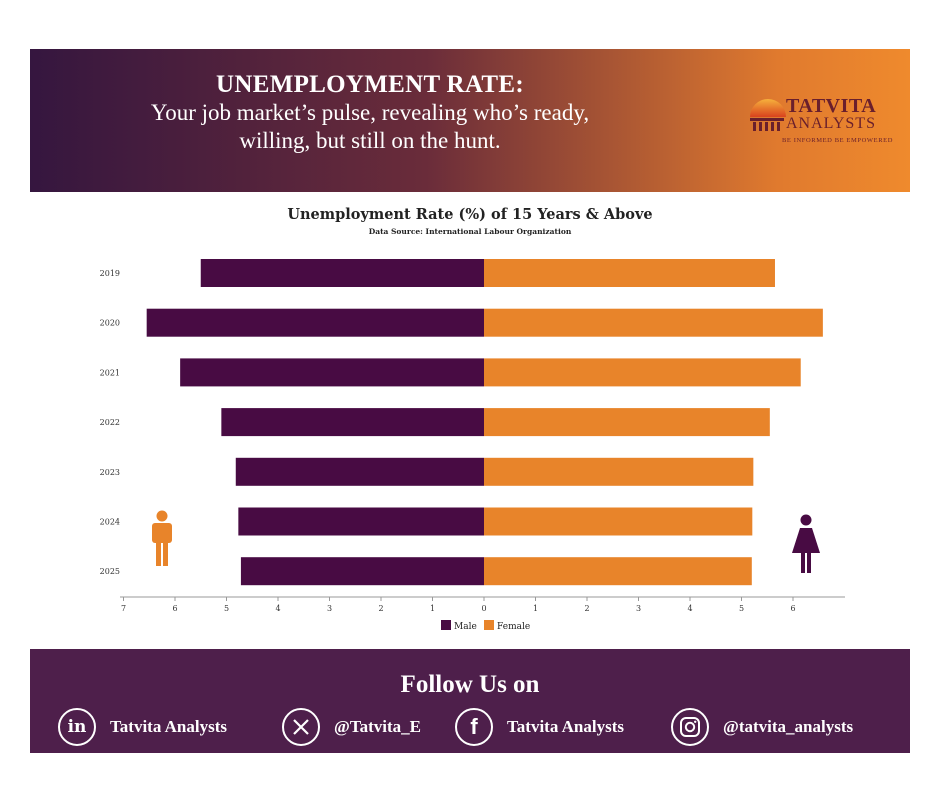 The height and width of the screenshot is (788, 940). Describe the element at coordinates (342, 273) in the screenshot. I see `bar-male-2019` at that location.